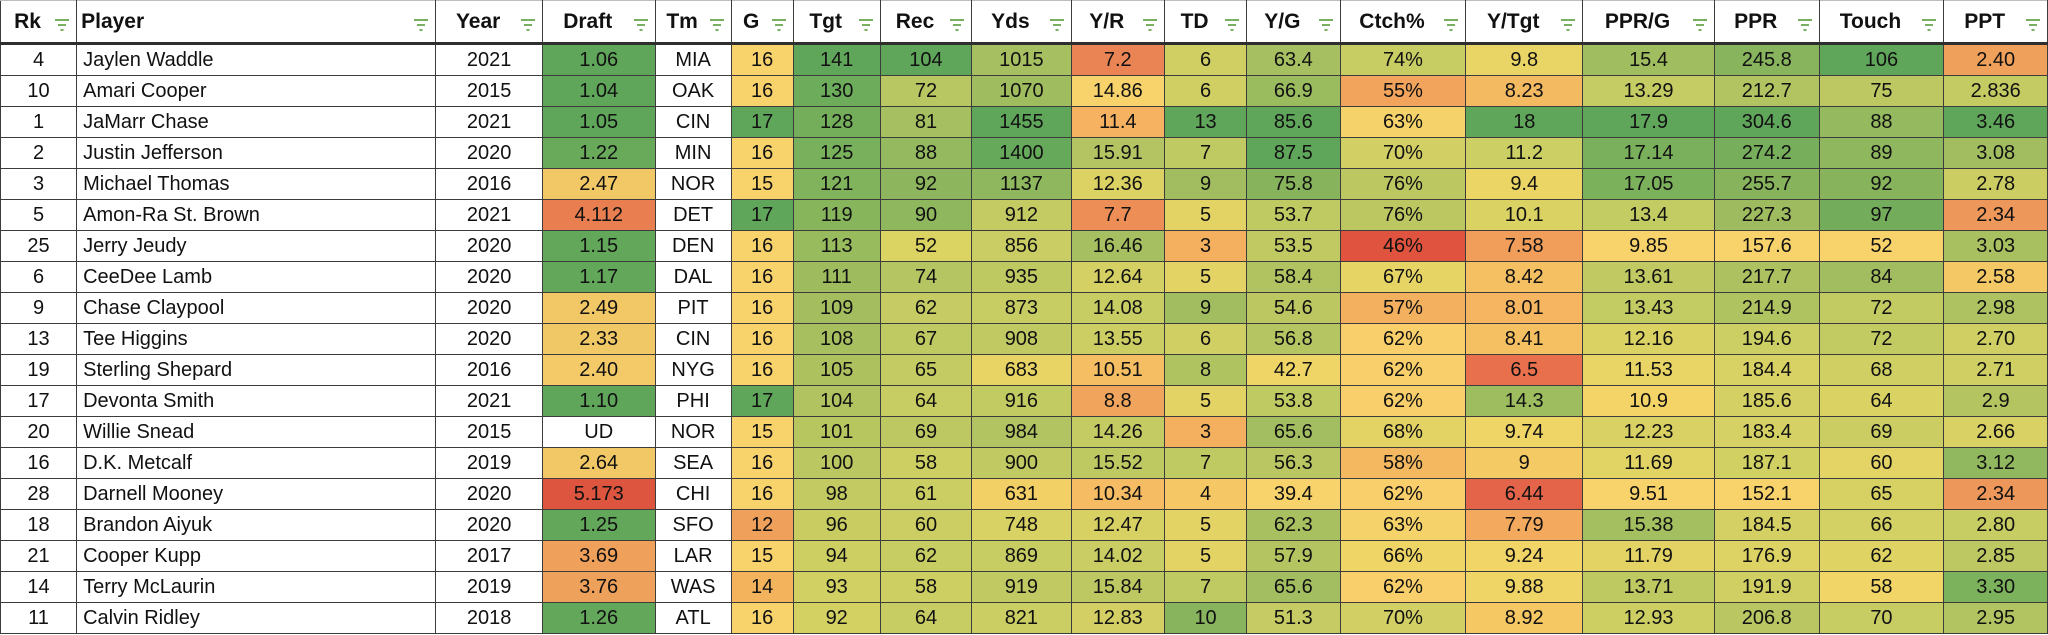 The image size is (2048, 635). What do you see at coordinates (1021, 618) in the screenshot?
I see `cell-yds: 821` at bounding box center [1021, 618].